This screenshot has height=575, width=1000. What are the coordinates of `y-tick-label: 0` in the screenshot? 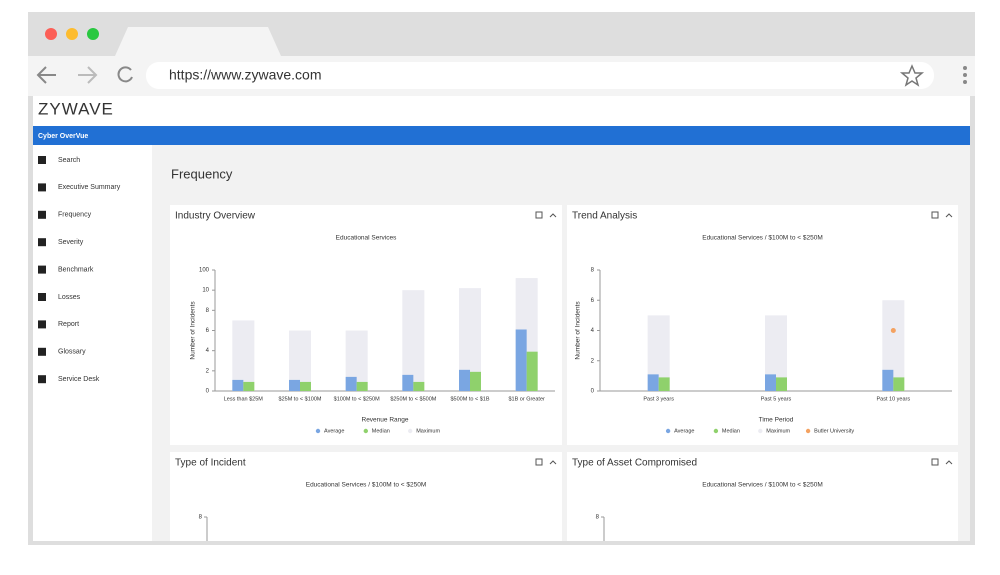 It's located at (208, 392).